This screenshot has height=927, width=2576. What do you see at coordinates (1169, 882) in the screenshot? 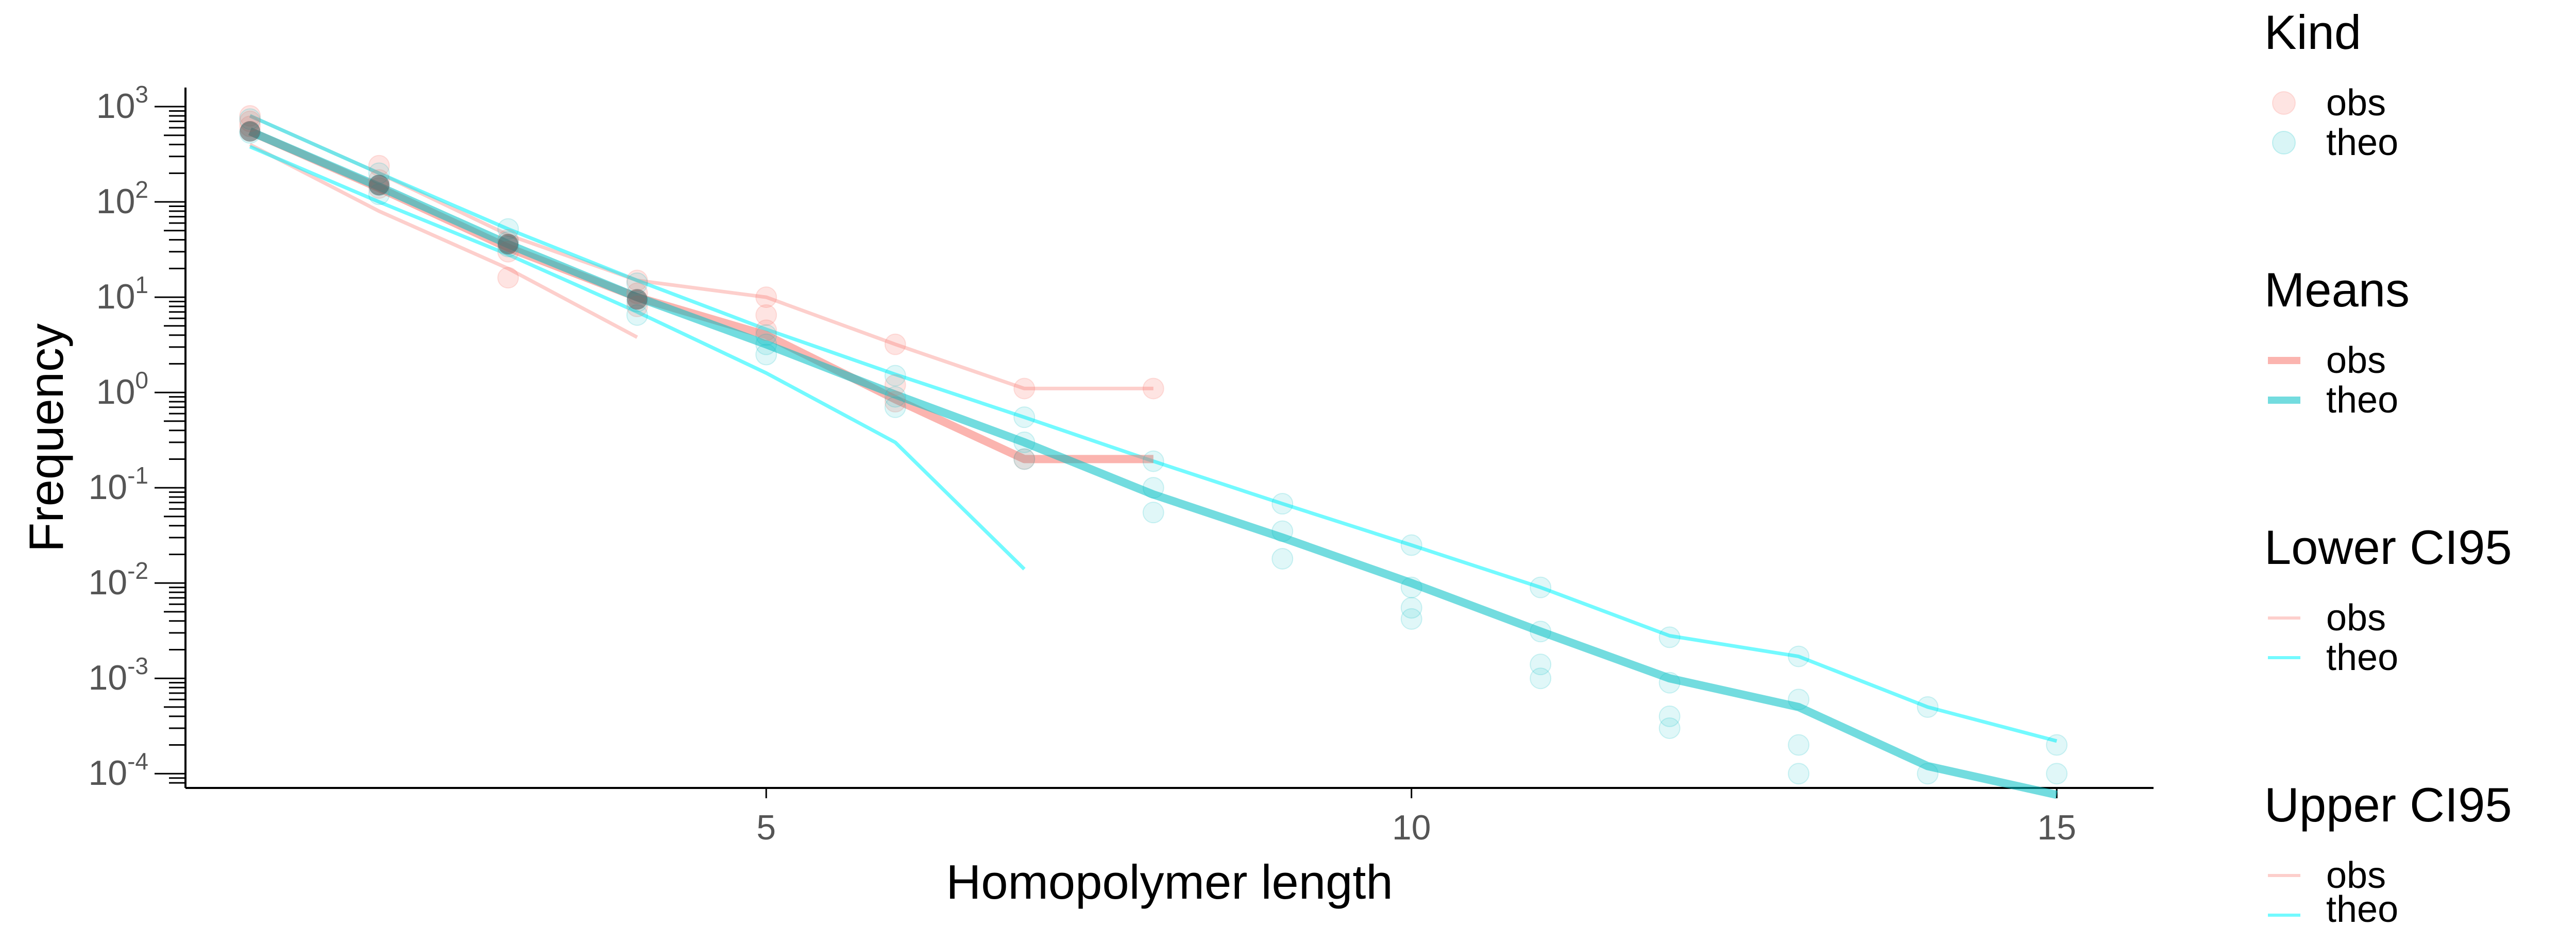
I see `x-axis-title: Homopolymer length` at bounding box center [1169, 882].